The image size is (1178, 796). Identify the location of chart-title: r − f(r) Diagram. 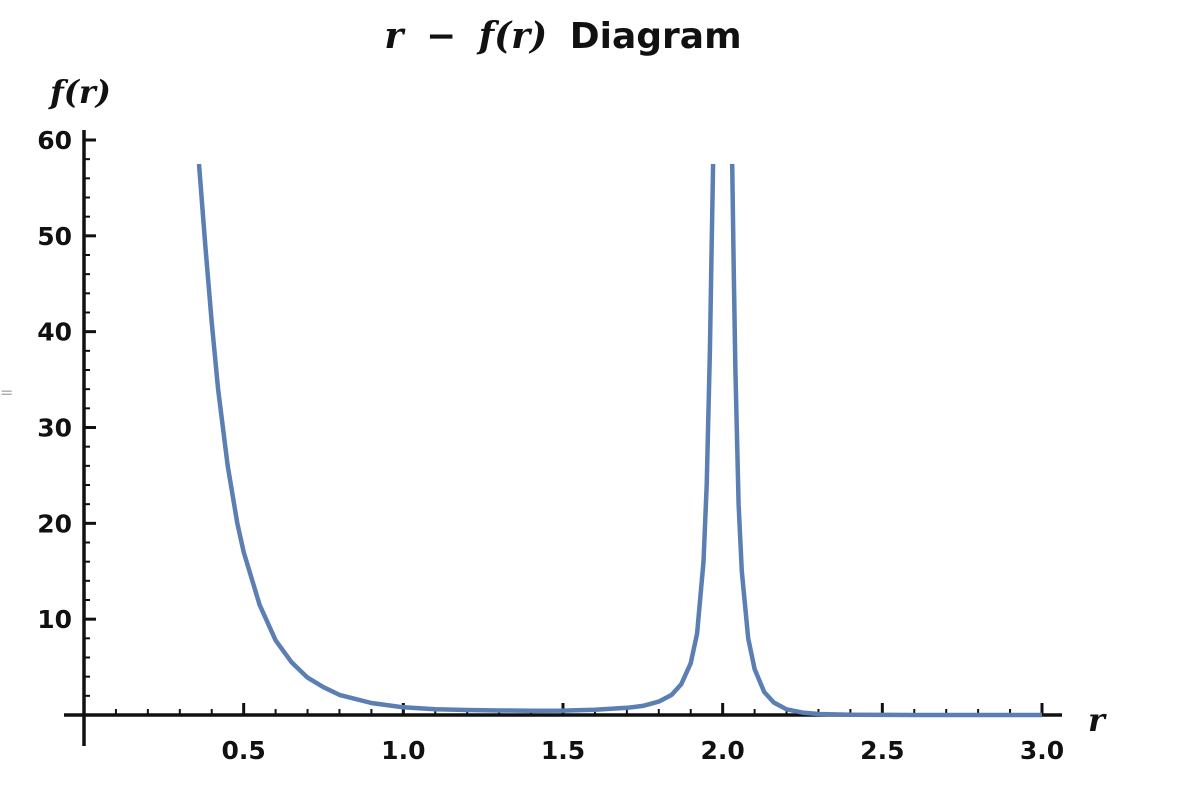
(562, 36).